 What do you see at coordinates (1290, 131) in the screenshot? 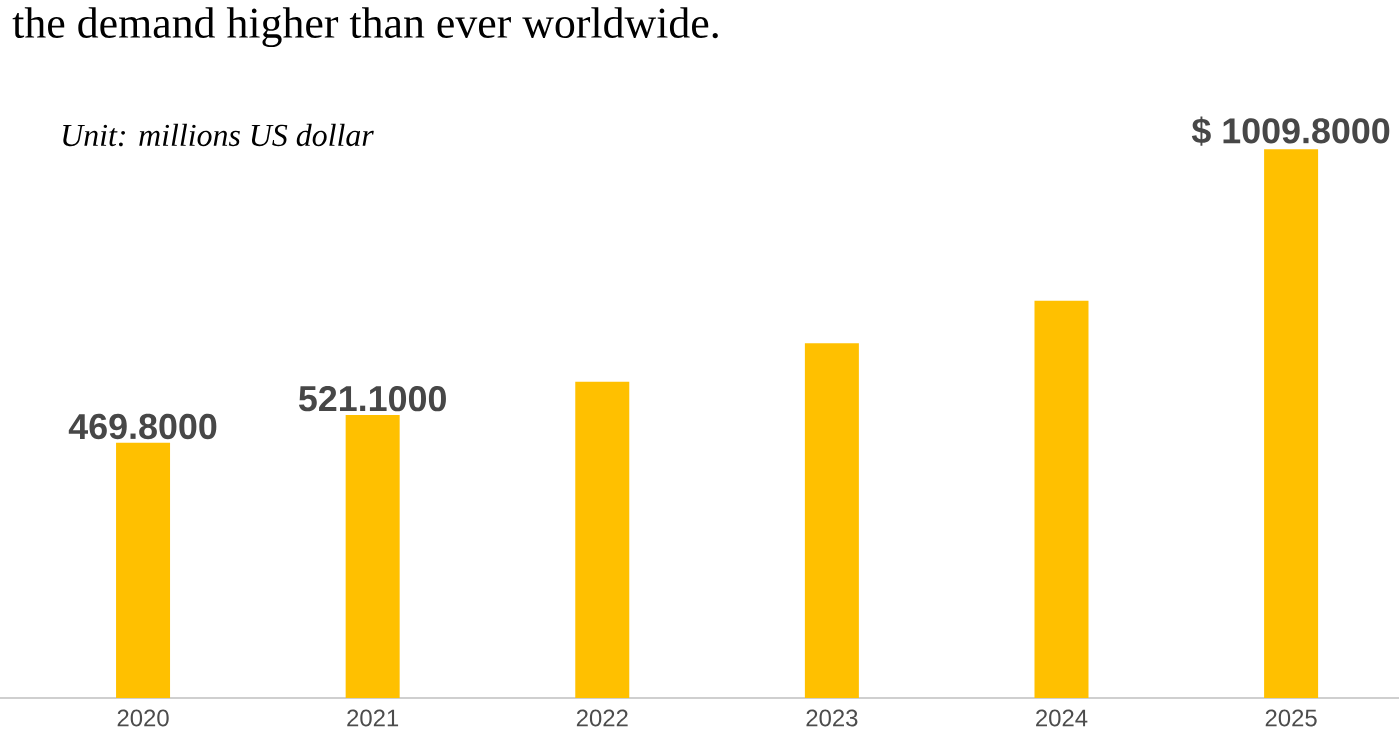
I see `data-label: $ 1009.8000` at bounding box center [1290, 131].